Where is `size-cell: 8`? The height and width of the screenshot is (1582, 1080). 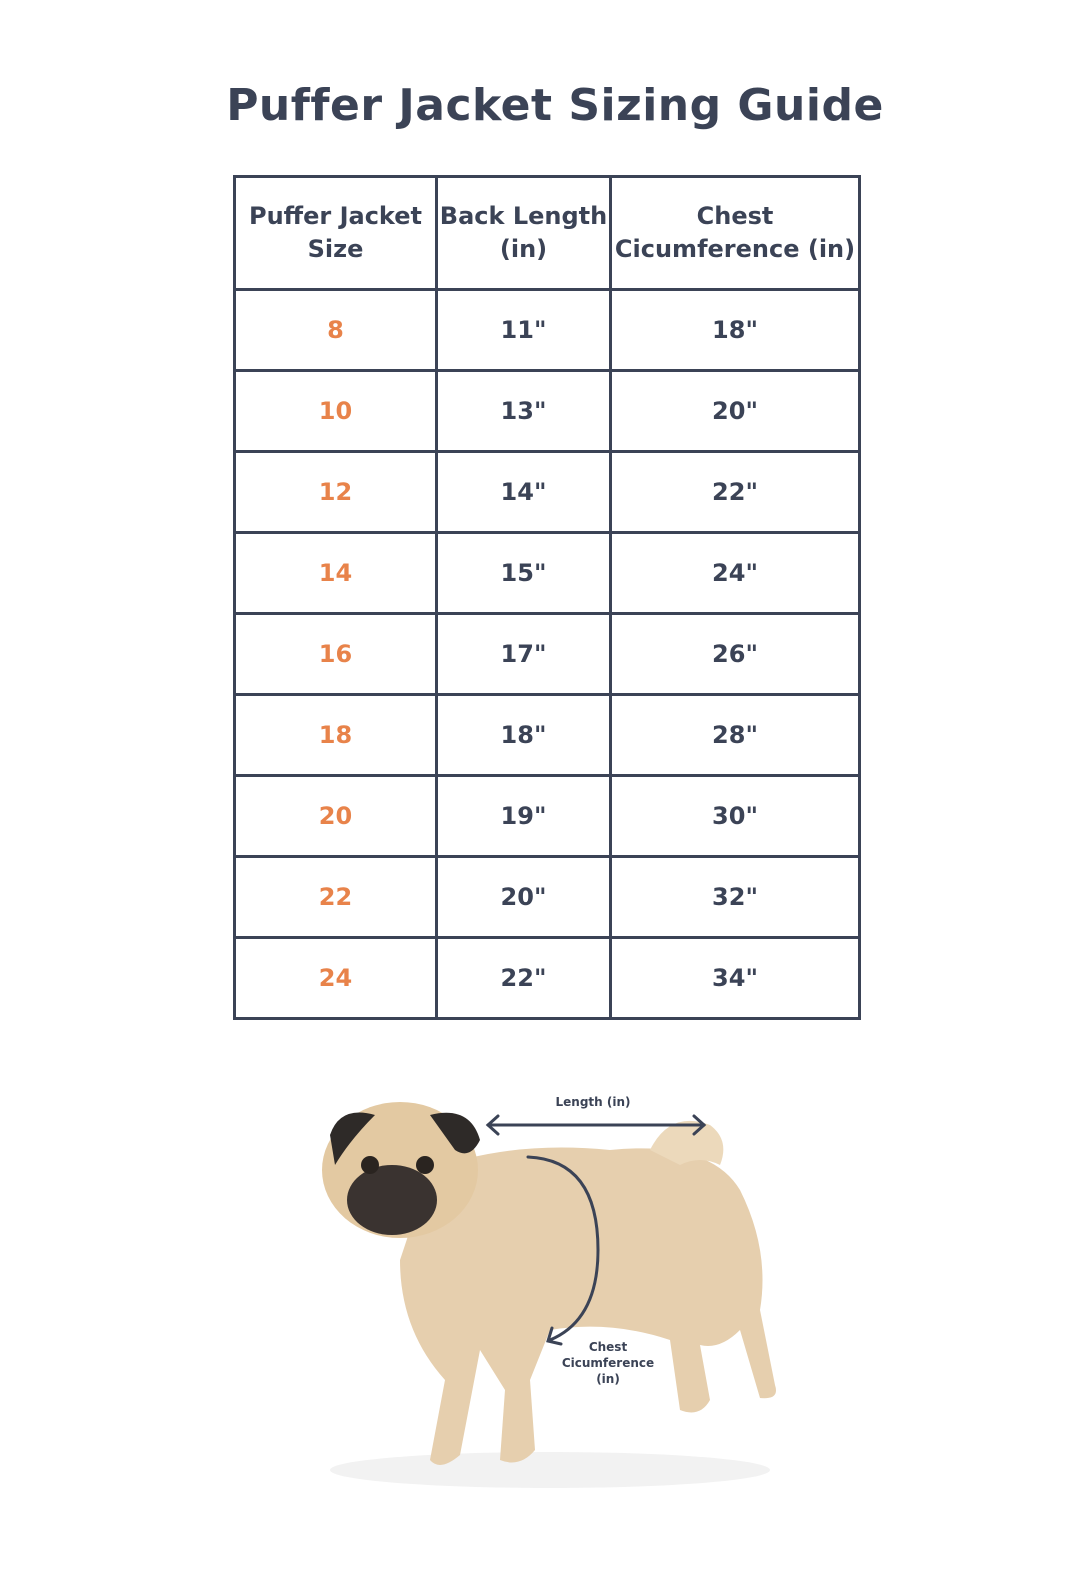 size-cell: 8 is located at coordinates (335, 330).